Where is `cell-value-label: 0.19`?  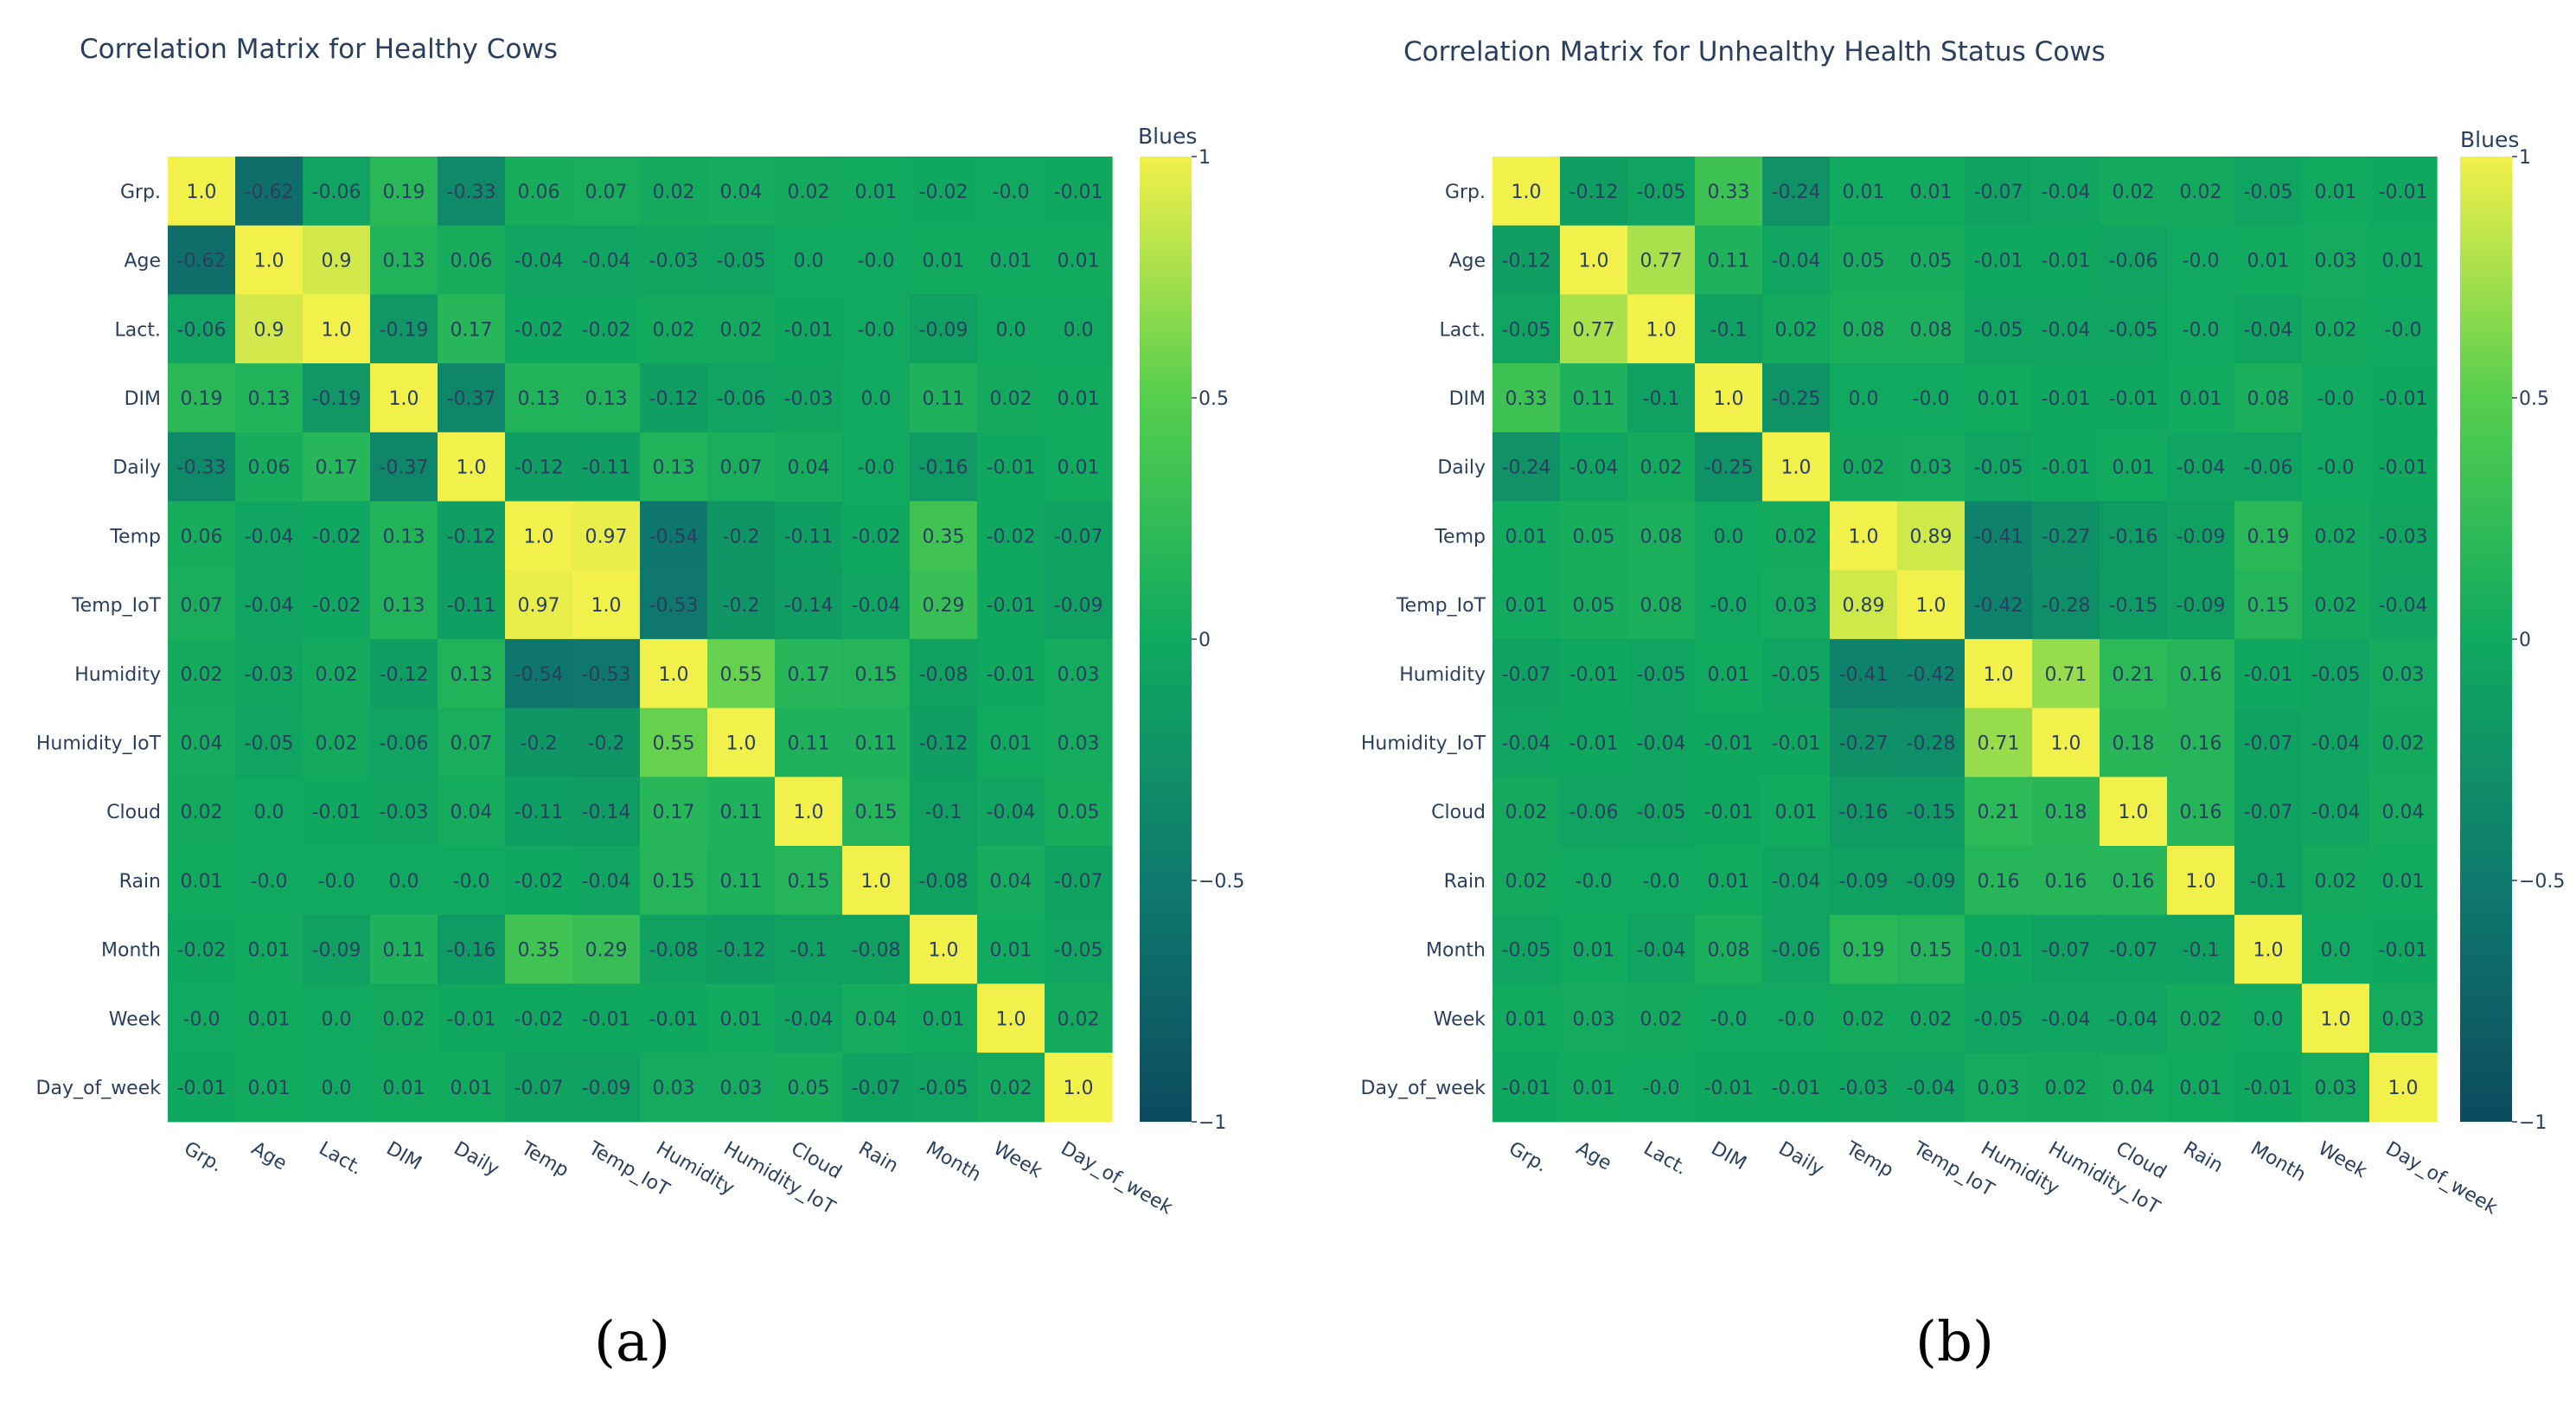
cell-value-label: 0.19 is located at coordinates (2268, 536).